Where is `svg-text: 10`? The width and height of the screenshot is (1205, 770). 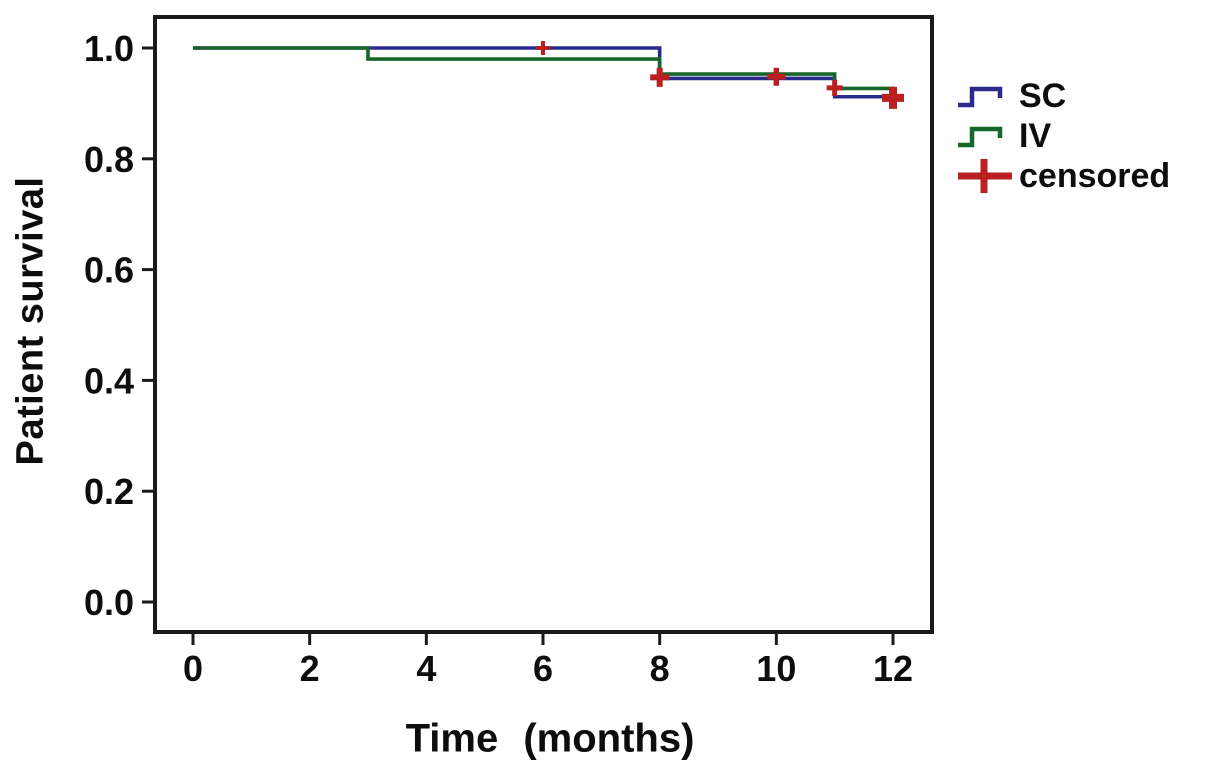
svg-text: 10 is located at coordinates (776, 668).